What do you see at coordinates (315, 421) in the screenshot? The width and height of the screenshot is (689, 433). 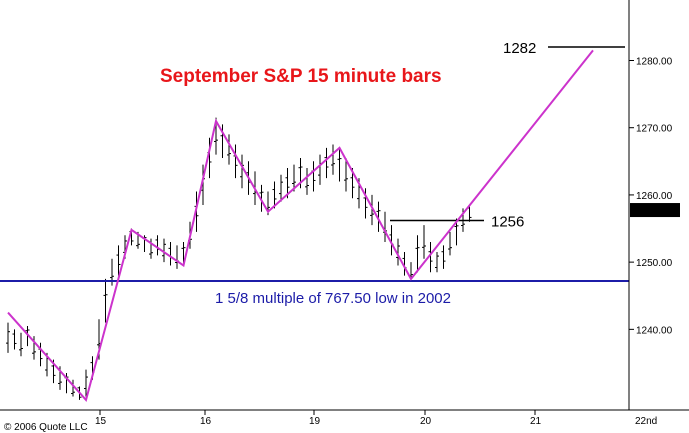 I see `x-tick-label: 19` at bounding box center [315, 421].